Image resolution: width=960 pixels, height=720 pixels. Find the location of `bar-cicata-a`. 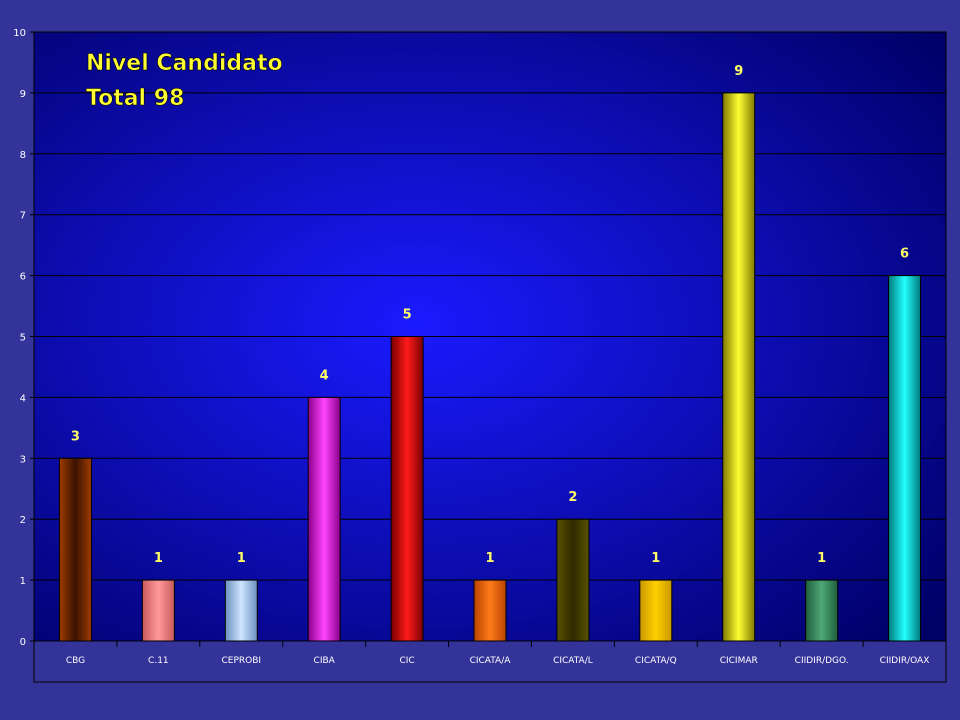

bar-cicata-a is located at coordinates (490, 610).